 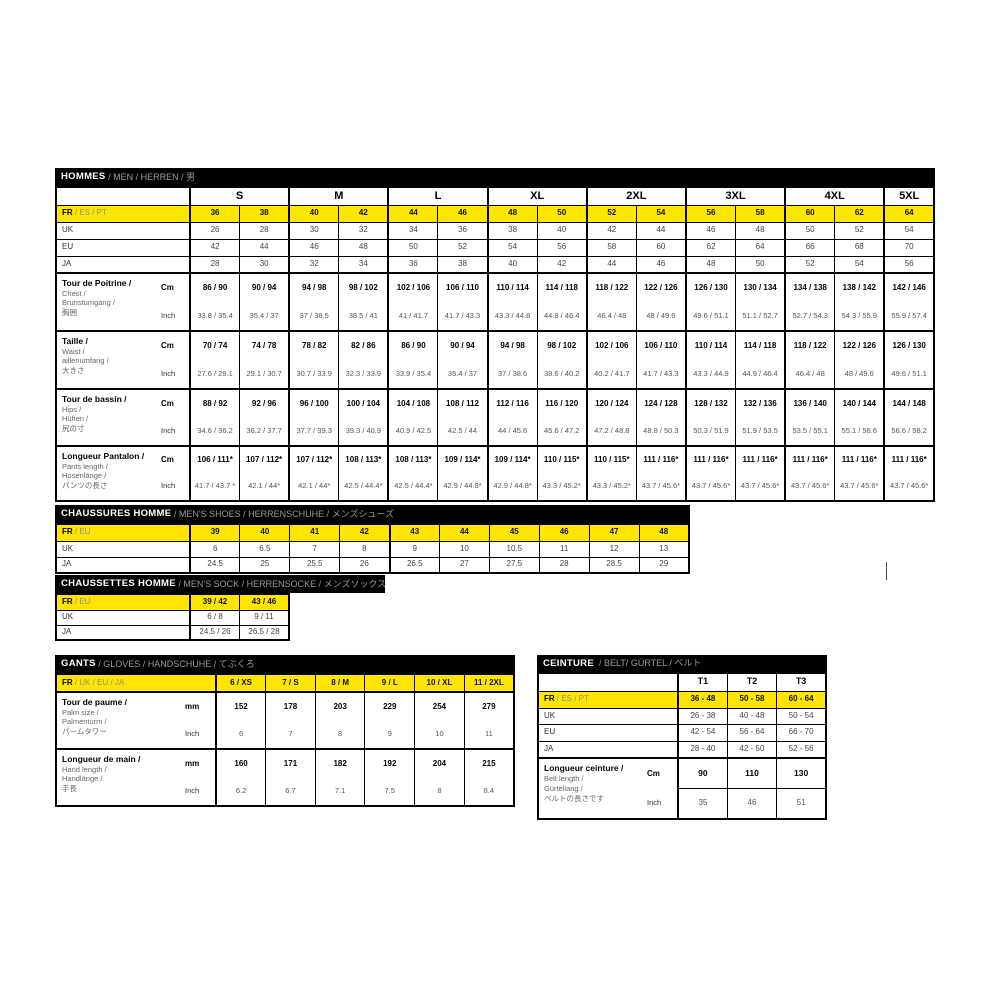 I want to click on measure-cell: 110 / 114 43.3 / 44.8, so click(x=512, y=302).